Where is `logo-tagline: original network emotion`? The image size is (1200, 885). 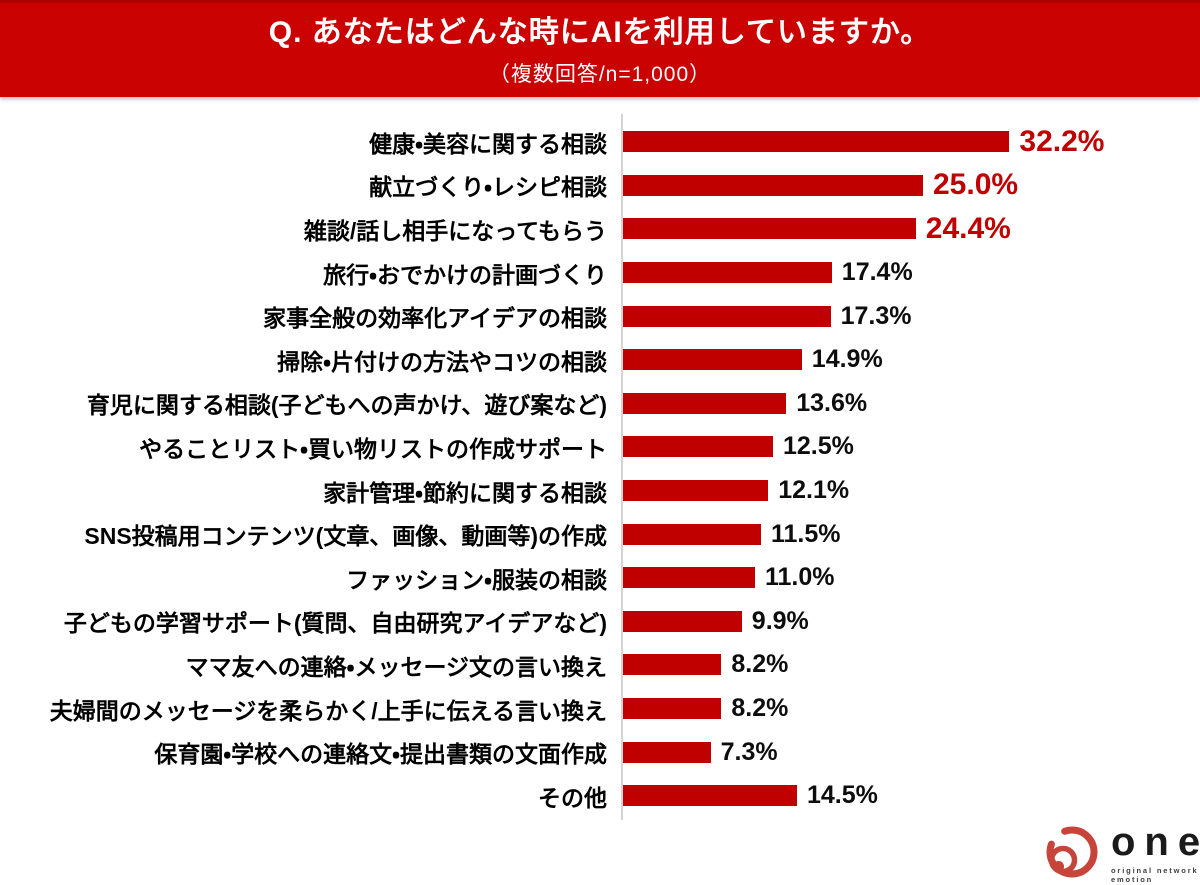 logo-tagline: original network emotion is located at coordinates (1155, 875).